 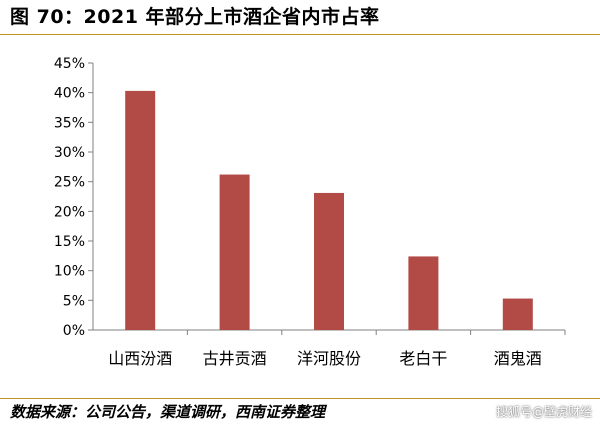 What do you see at coordinates (300, 34) in the screenshot?
I see `title-divider` at bounding box center [300, 34].